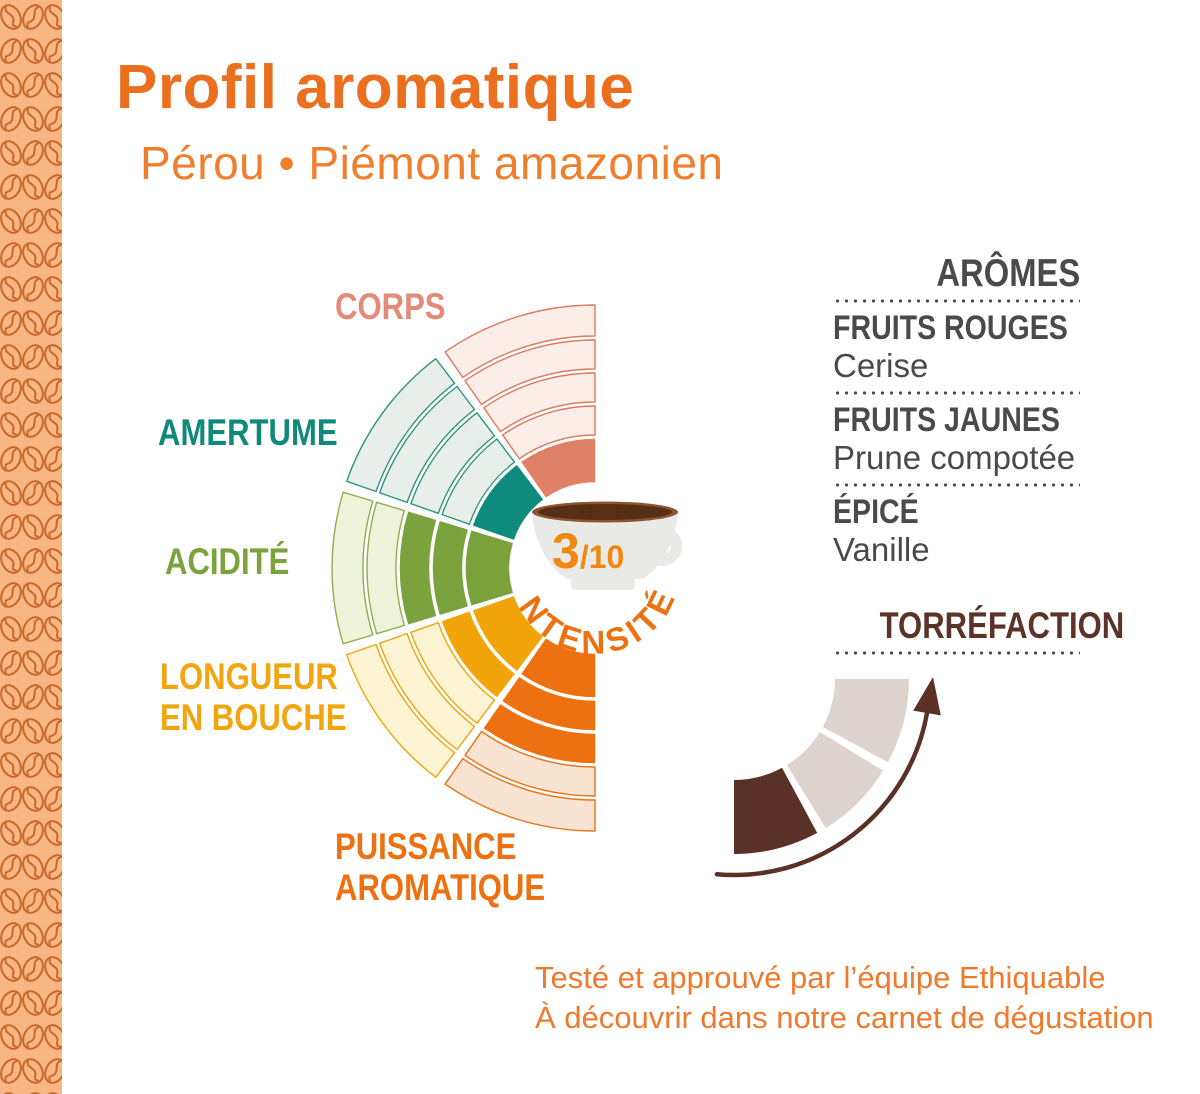  I want to click on aromas-heading: ARÔMES, so click(1008, 273).